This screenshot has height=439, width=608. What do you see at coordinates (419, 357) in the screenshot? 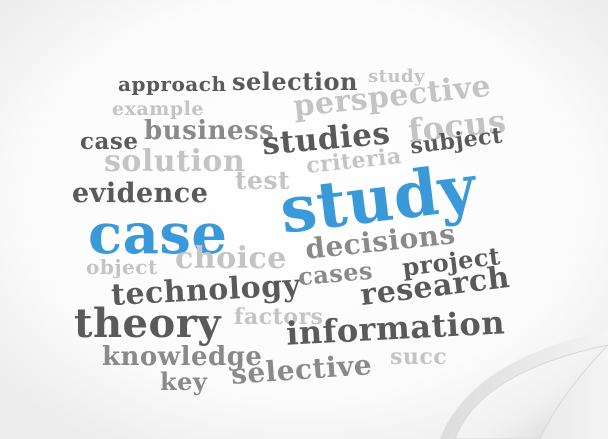
I see `word-succ: succ` at bounding box center [419, 357].